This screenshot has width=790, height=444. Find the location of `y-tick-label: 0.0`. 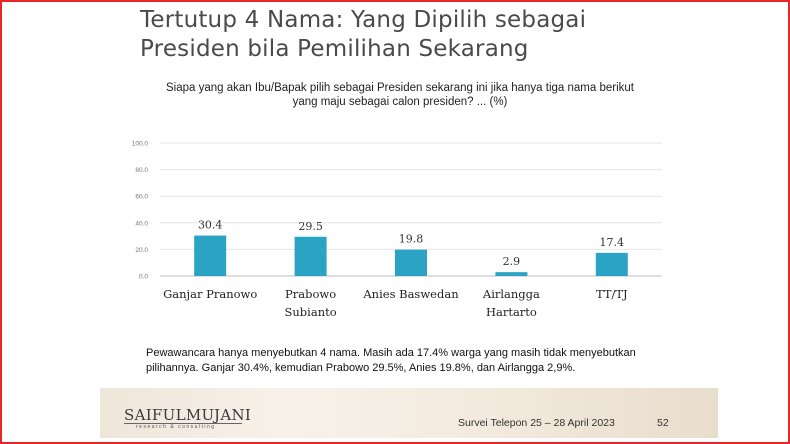

y-tick-label: 0.0 is located at coordinates (143, 277).